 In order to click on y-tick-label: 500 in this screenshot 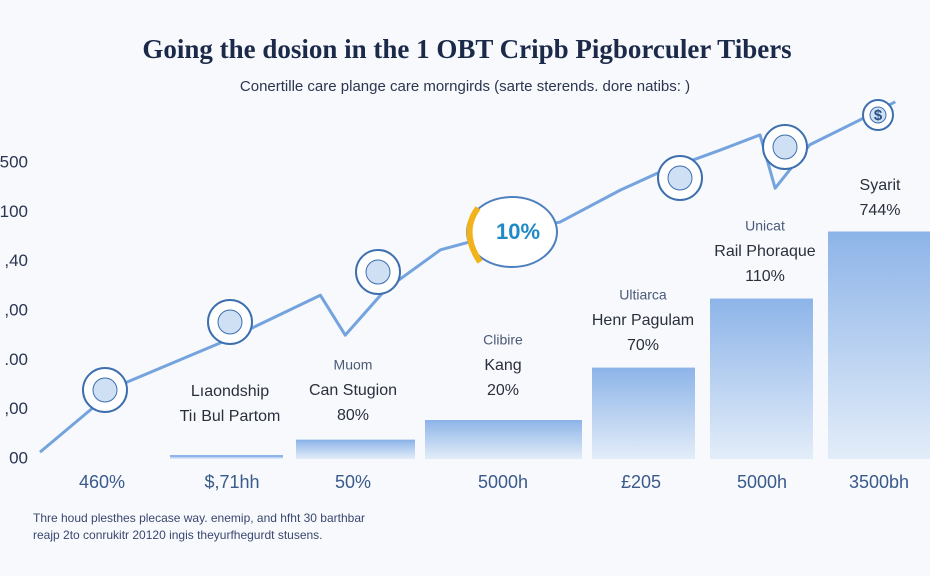, I will do `click(14, 161)`.